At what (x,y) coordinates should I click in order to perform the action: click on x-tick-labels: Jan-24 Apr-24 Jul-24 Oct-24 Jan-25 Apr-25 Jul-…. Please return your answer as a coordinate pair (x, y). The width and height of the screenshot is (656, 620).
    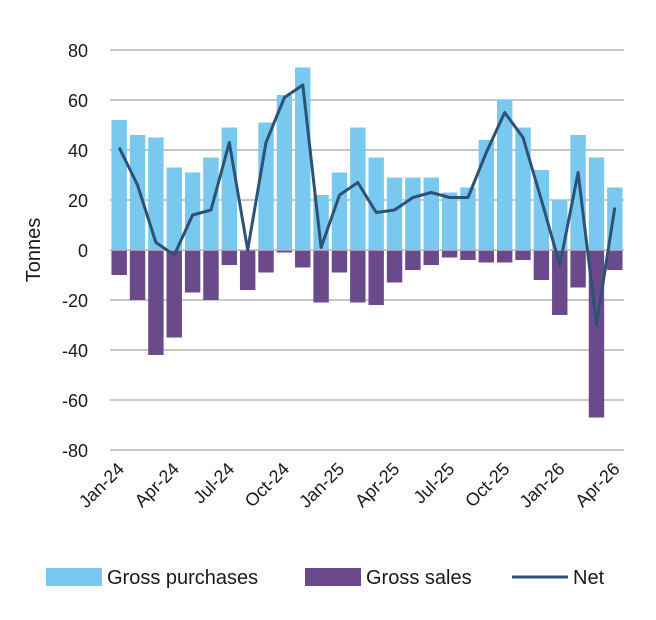
    Looking at the image, I should click on (349, 485).